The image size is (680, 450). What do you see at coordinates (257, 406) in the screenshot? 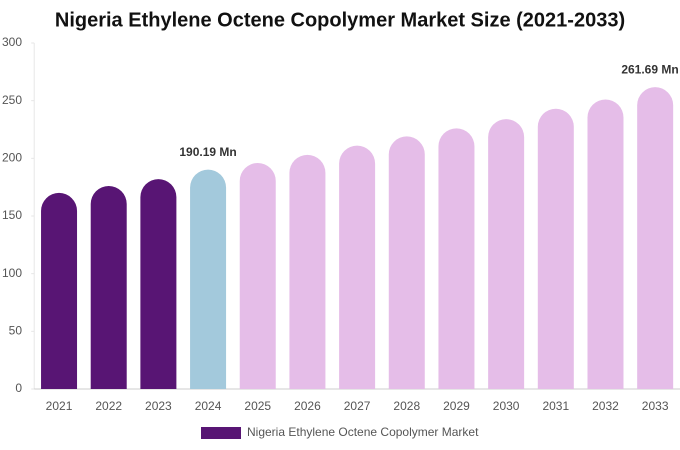
I see `x-tick-label: 2025` at bounding box center [257, 406].